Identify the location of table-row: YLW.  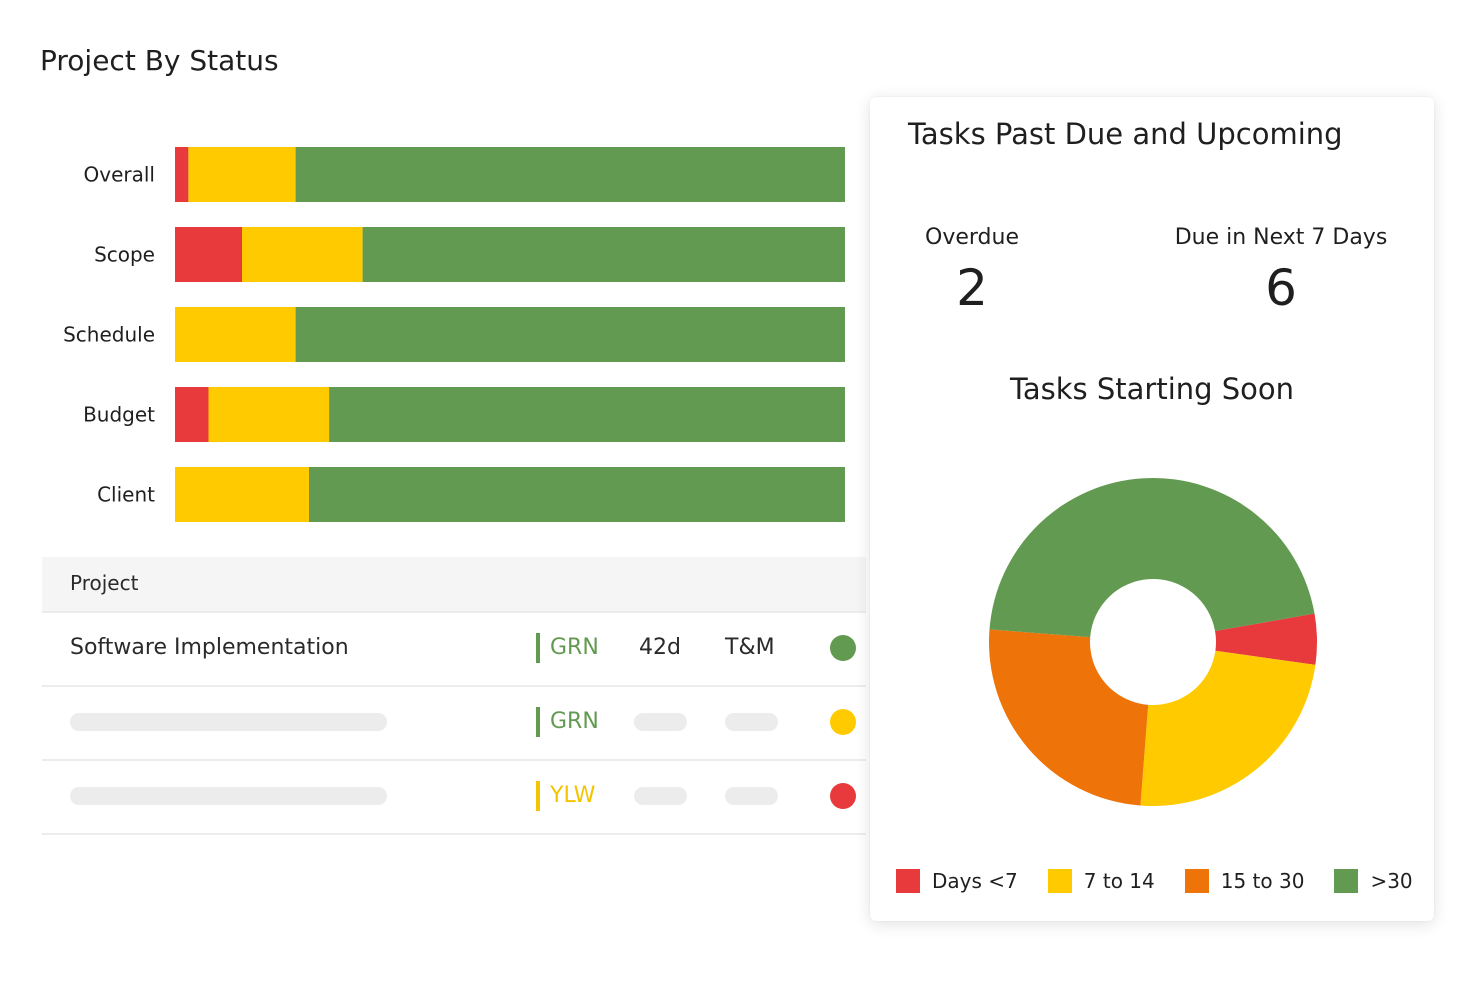
(454, 798).